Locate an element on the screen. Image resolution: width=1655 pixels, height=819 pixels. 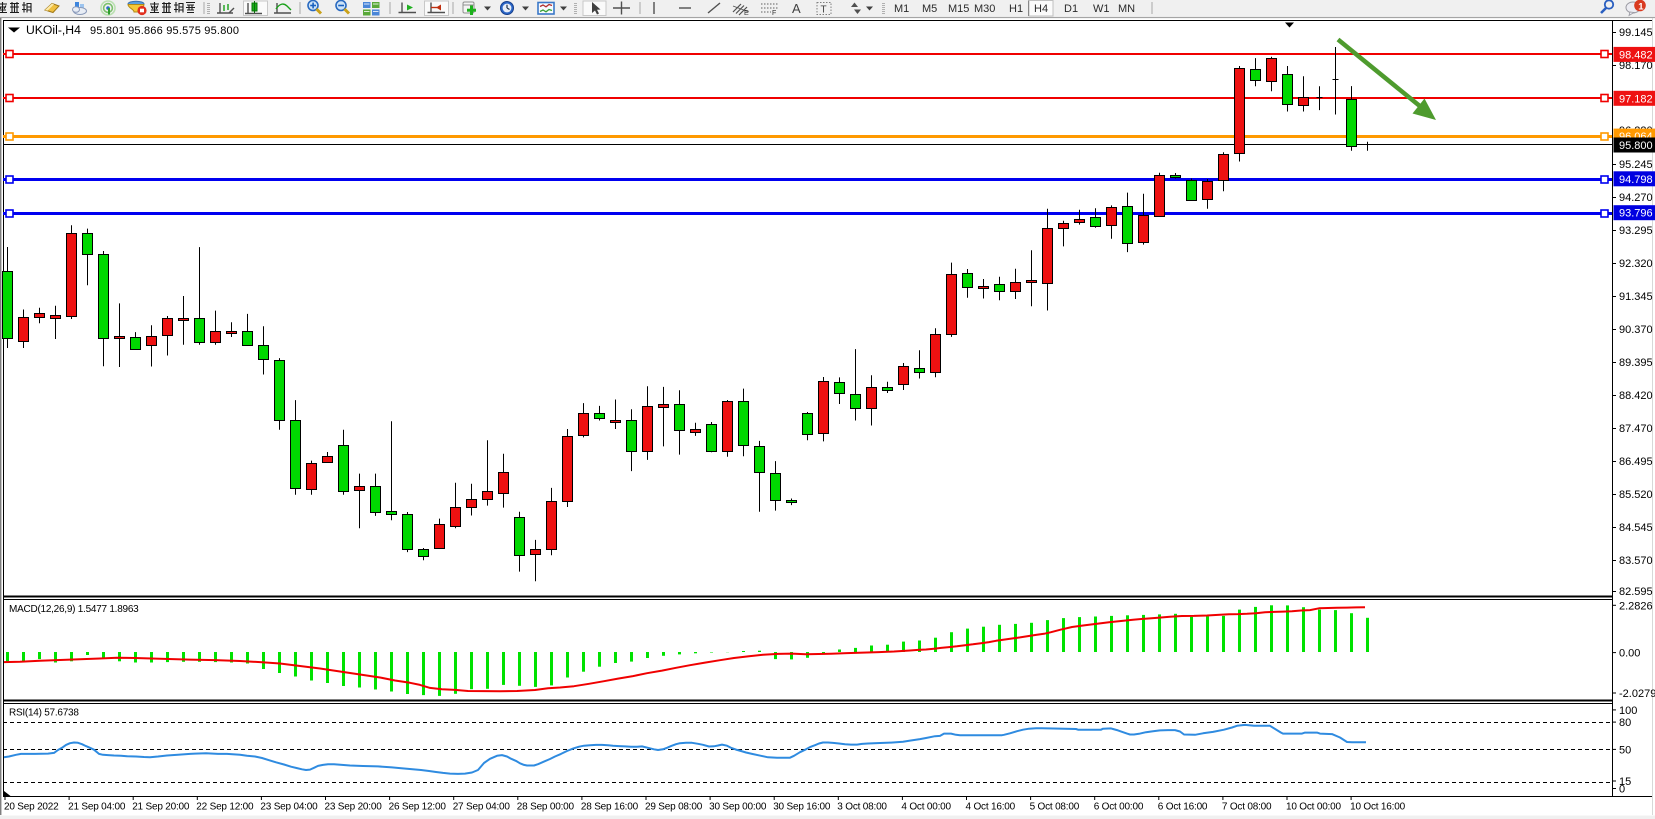
svg-text: F is located at coordinates (774, 13).